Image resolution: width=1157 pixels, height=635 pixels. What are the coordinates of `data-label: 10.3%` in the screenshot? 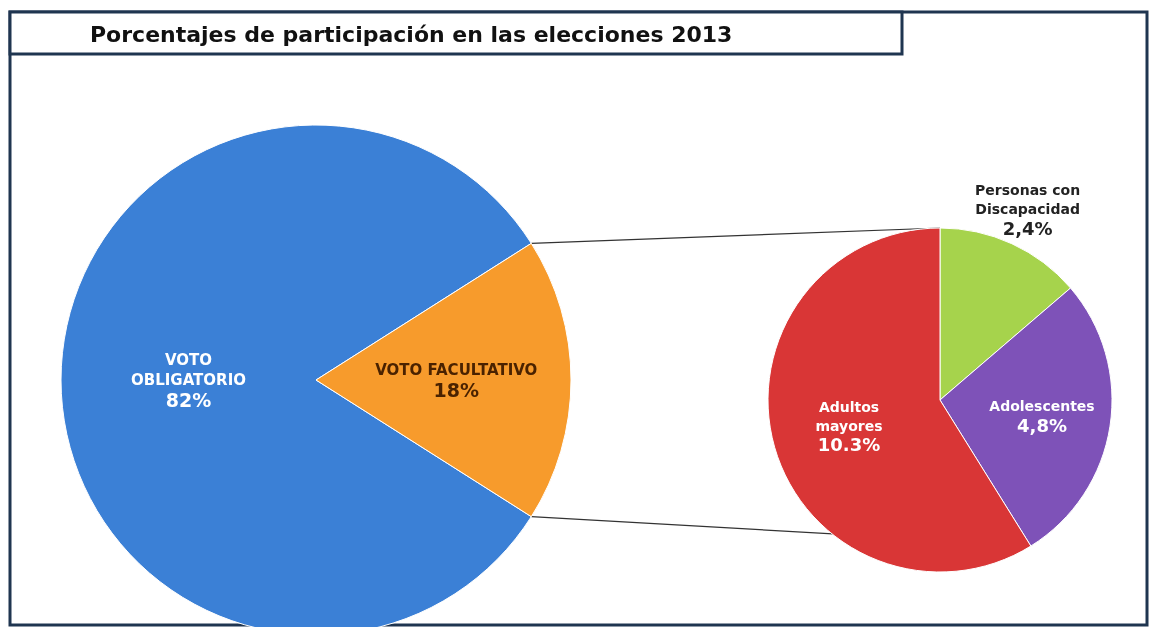 It's located at (849, 445).